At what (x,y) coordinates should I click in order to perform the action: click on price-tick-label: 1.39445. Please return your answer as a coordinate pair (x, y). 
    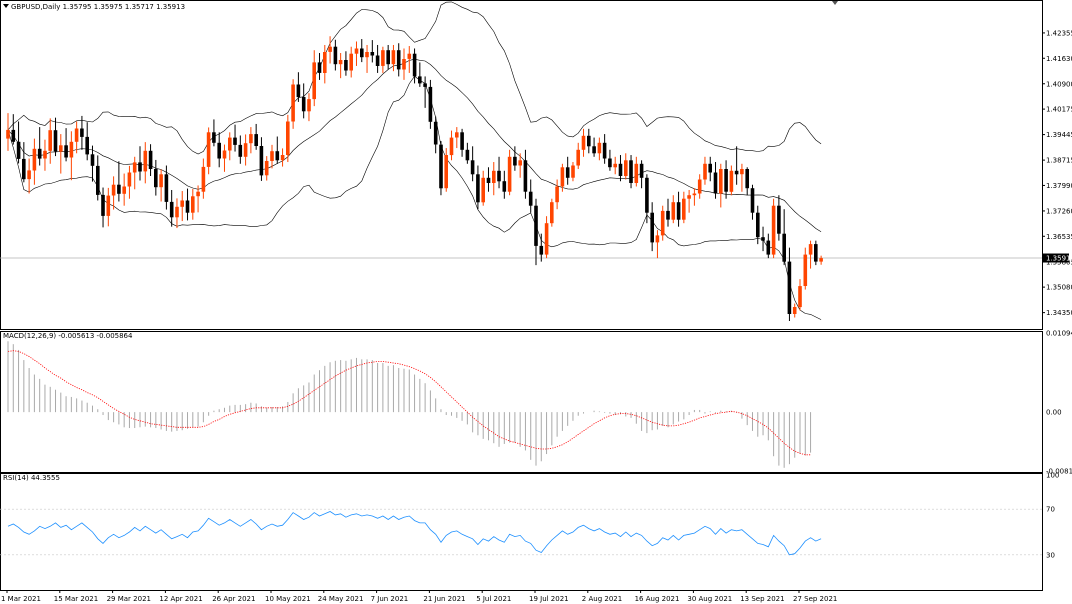
    Looking at the image, I should click on (1059, 135).